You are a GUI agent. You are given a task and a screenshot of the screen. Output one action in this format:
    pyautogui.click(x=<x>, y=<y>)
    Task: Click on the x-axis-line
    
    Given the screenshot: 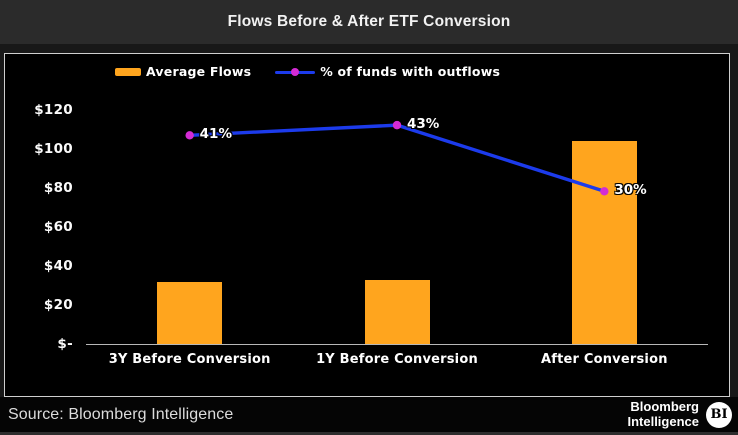 What is the action you would take?
    pyautogui.click(x=397, y=344)
    